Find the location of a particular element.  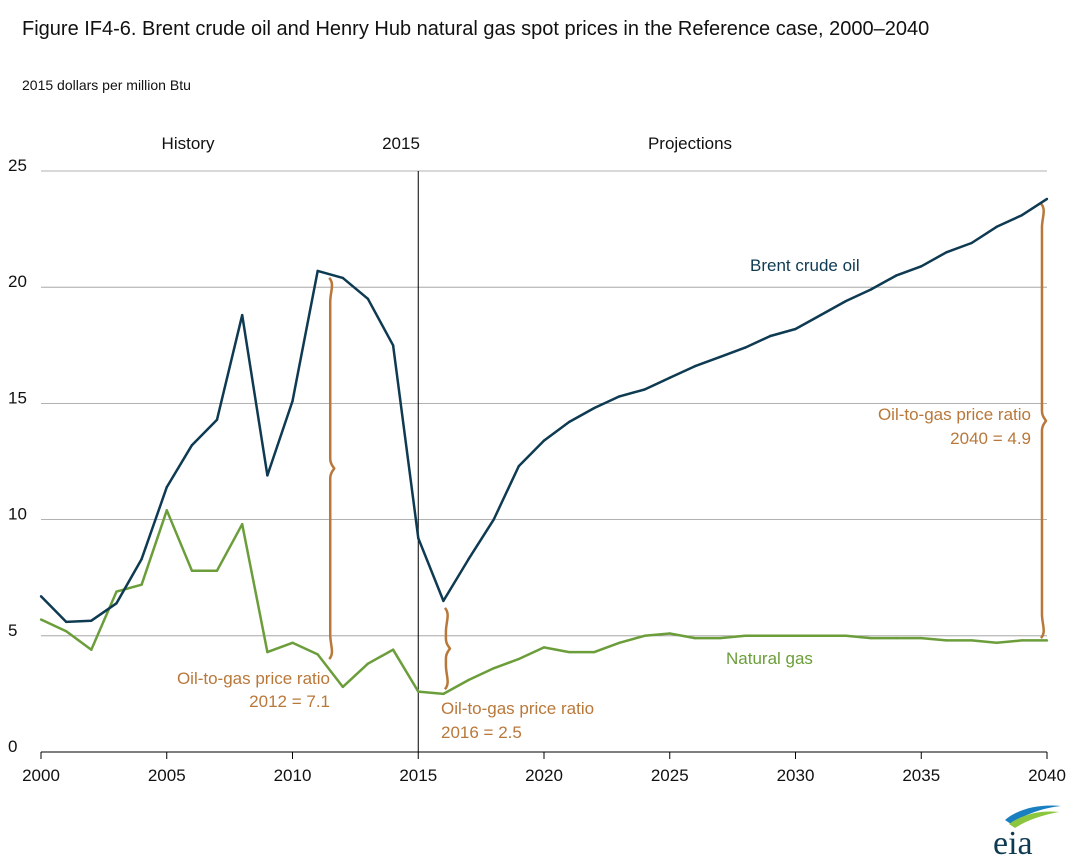

oil-point-2018 is located at coordinates (493, 519).